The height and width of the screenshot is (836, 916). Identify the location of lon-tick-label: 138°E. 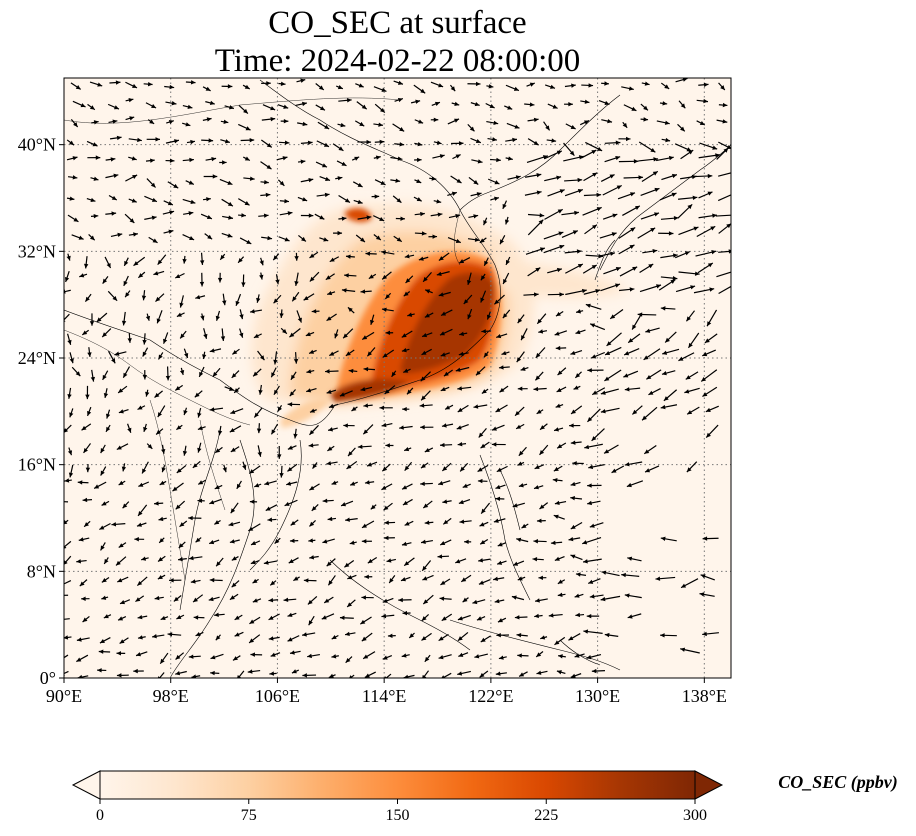
(704, 696).